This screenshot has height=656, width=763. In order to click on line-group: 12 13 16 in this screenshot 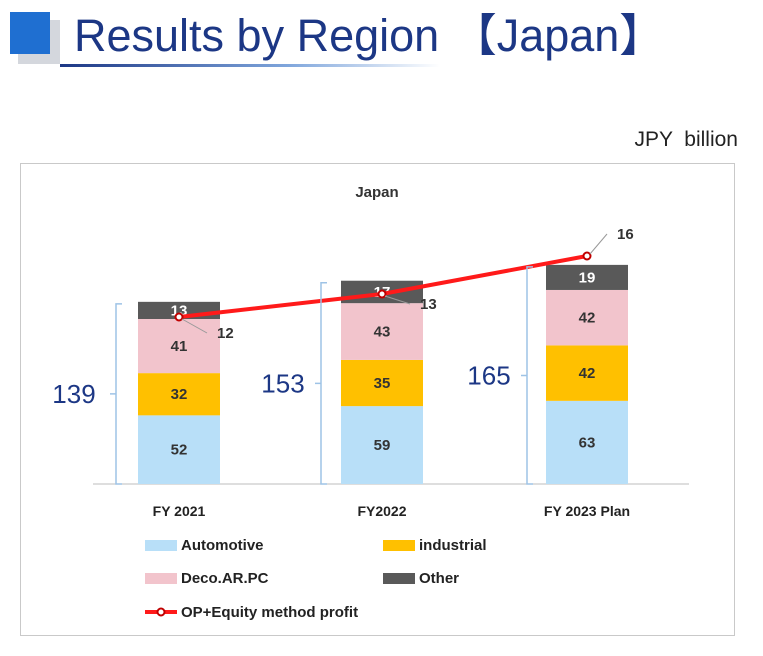, I will do `click(404, 284)`.